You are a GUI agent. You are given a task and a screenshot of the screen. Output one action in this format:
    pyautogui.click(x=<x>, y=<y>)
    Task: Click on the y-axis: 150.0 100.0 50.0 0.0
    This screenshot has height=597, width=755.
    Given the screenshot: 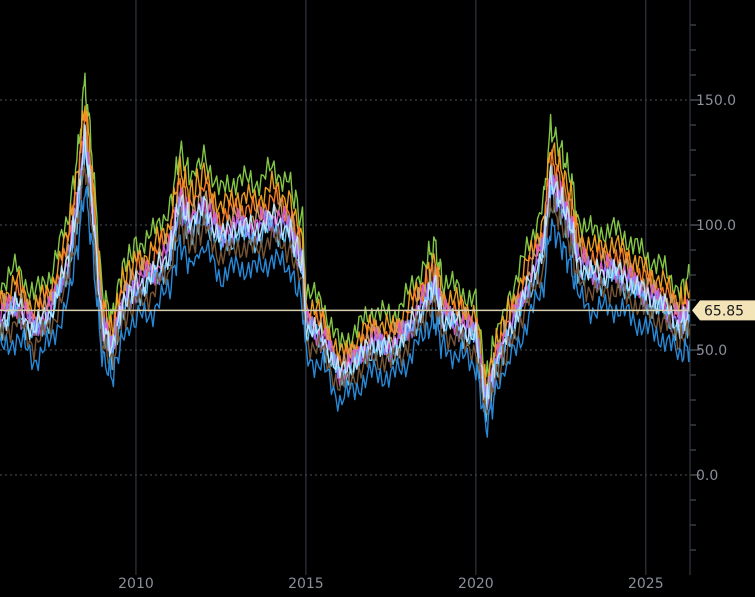 What is the action you would take?
    pyautogui.click(x=712, y=287)
    